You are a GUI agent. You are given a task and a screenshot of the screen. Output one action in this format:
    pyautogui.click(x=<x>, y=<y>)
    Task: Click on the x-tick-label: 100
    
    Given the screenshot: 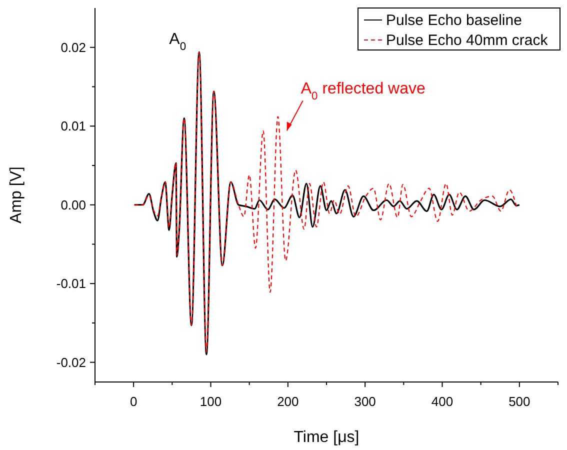 What is the action you would take?
    pyautogui.click(x=211, y=401)
    